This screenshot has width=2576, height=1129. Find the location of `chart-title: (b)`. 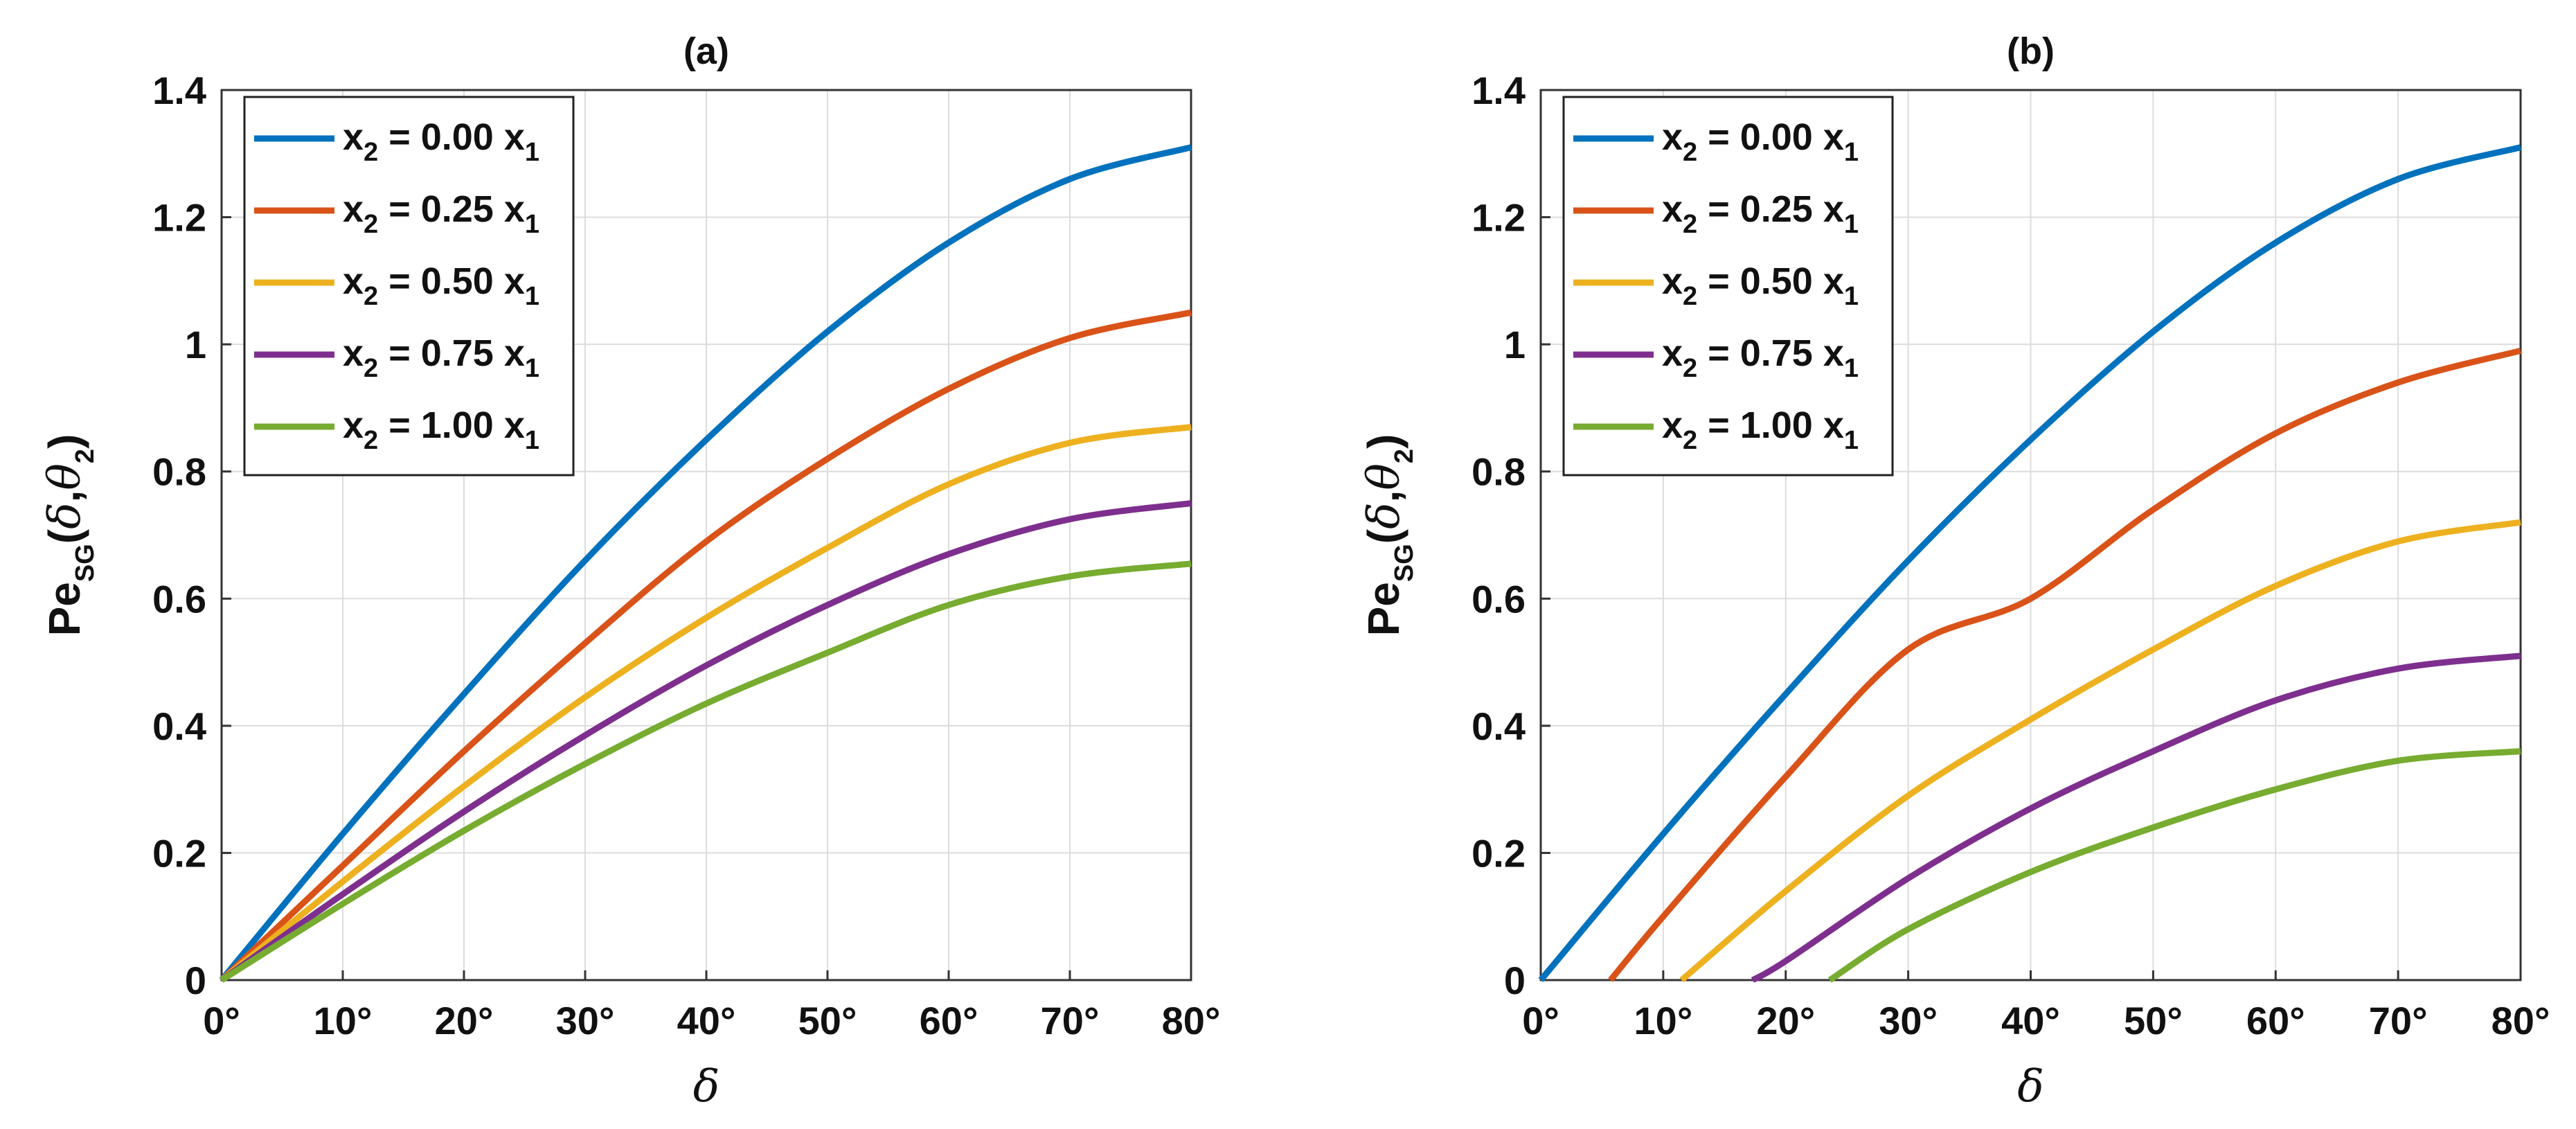

chart-title: (b) is located at coordinates (2031, 51).